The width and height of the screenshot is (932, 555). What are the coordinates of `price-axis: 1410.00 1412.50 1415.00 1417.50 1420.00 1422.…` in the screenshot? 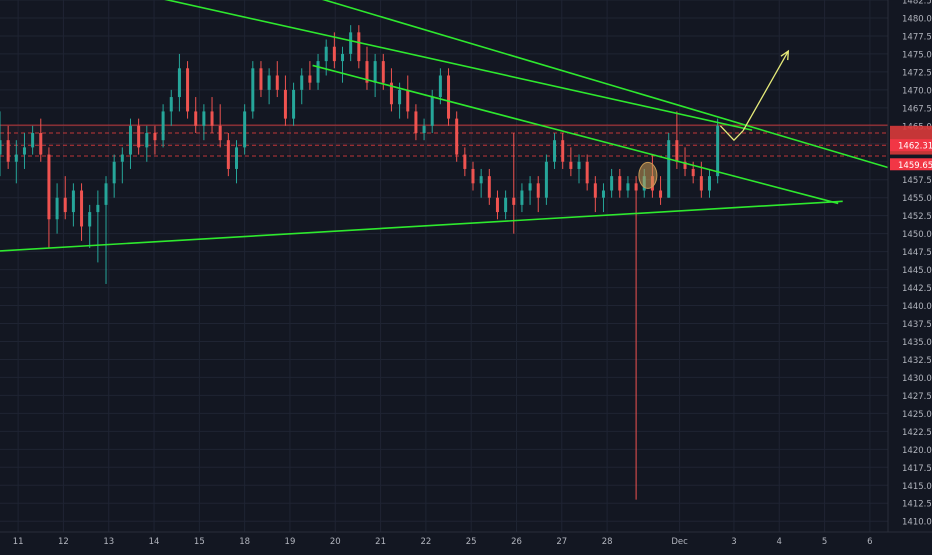 It's located at (909, 275).